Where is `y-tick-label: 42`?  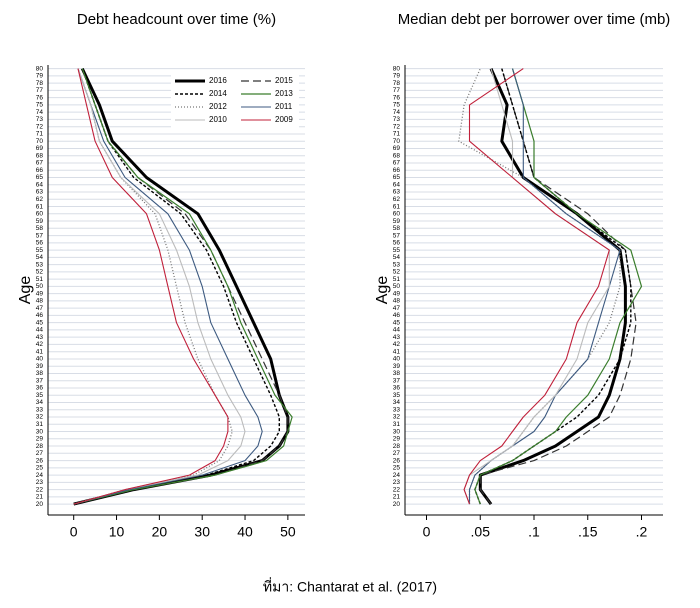 y-tick-label: 42 is located at coordinates (40, 344).